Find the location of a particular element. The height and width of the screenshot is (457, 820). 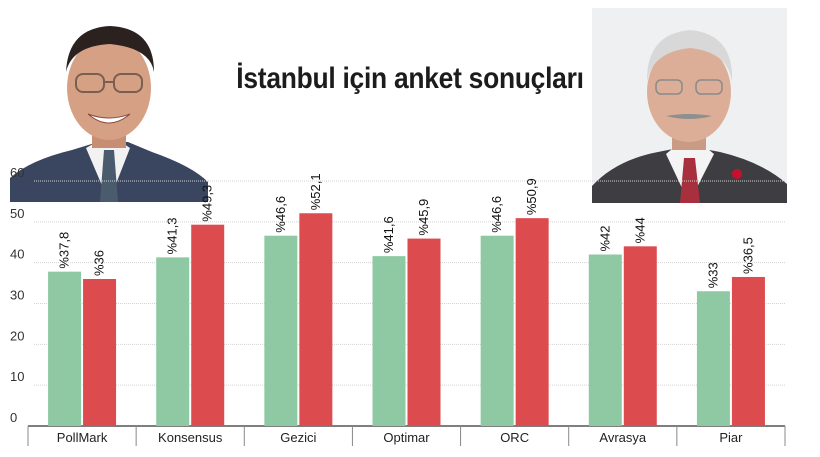

y-tick-label: 50 is located at coordinates (17, 213).